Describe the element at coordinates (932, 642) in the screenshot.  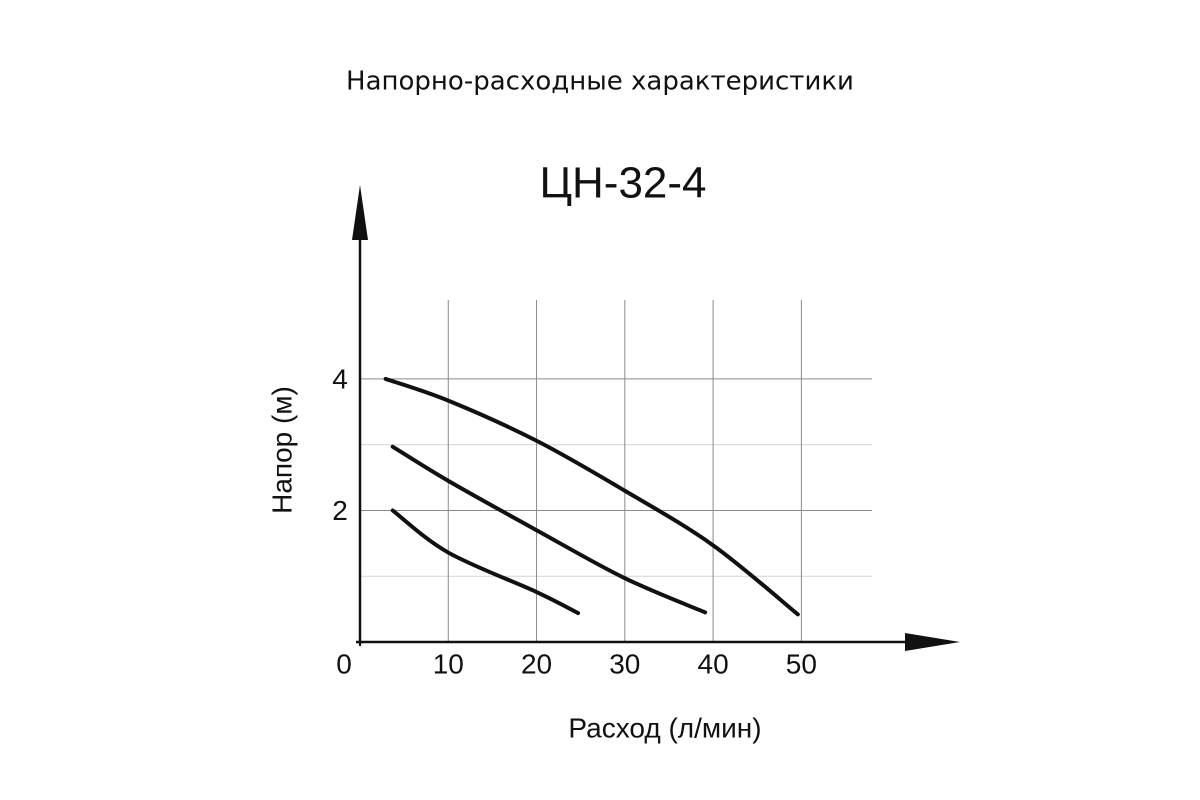
I see `x-axis-arrow` at that location.